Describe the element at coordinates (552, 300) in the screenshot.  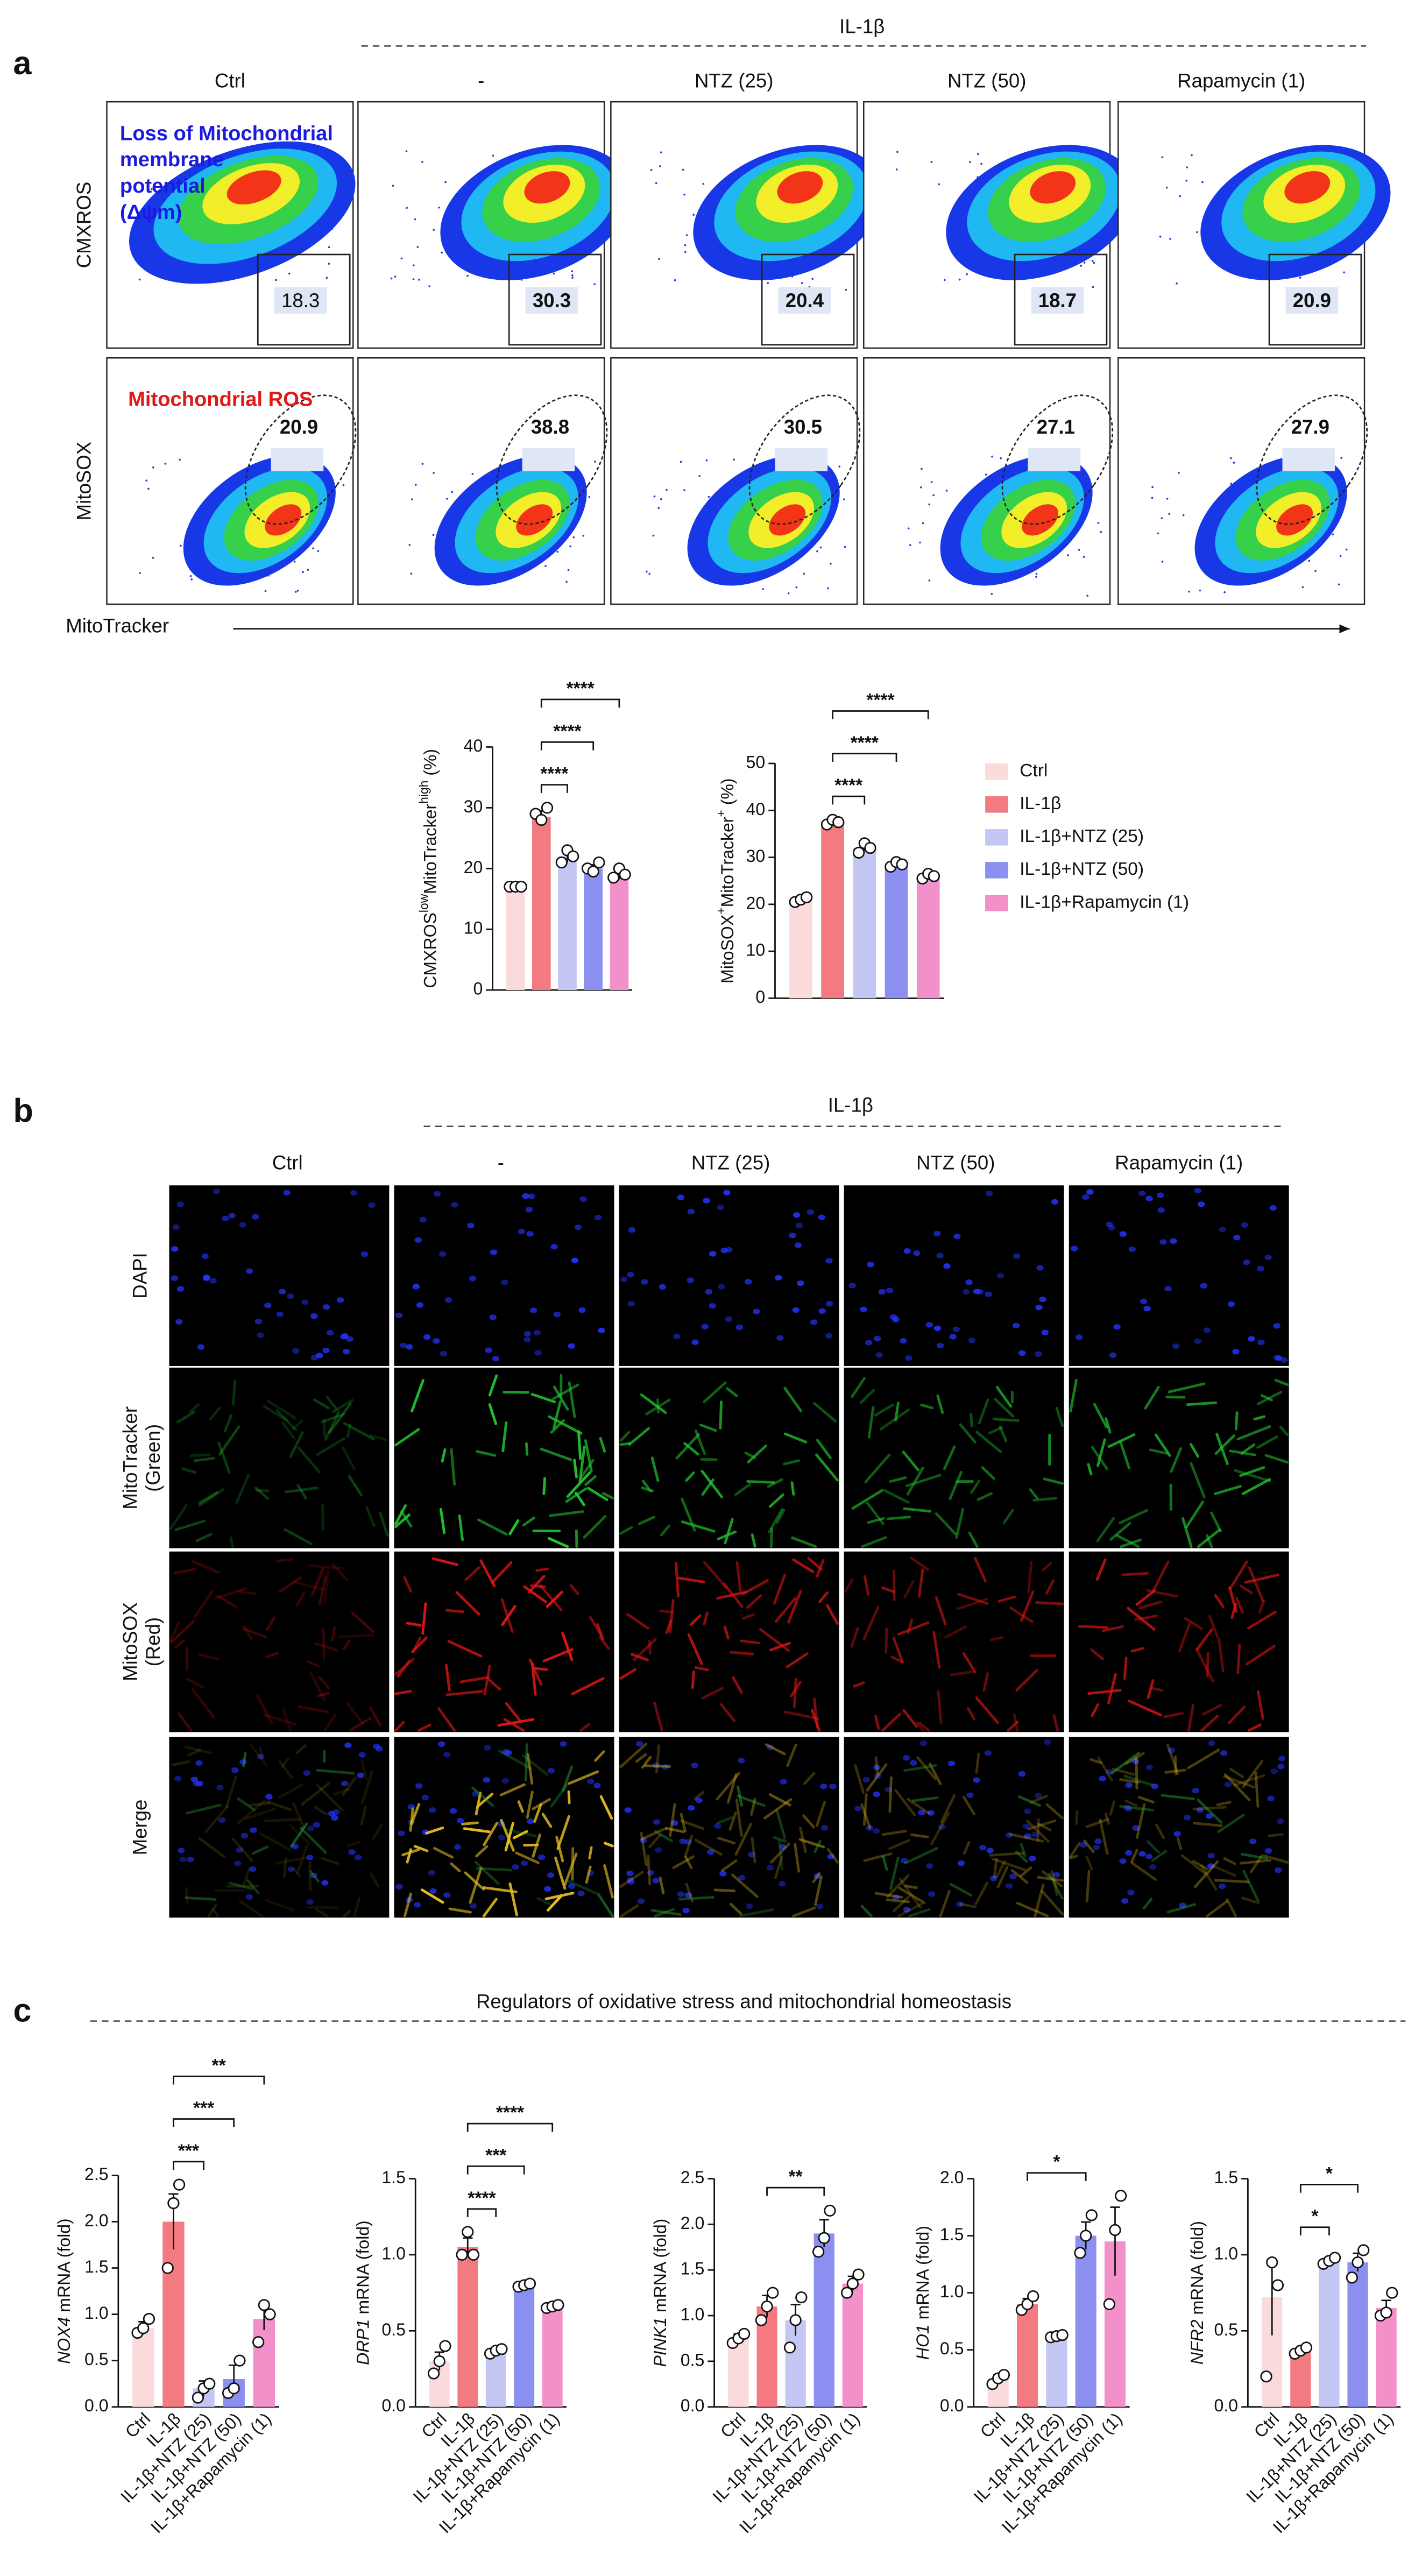
I see `gate-value: 30.3` at that location.